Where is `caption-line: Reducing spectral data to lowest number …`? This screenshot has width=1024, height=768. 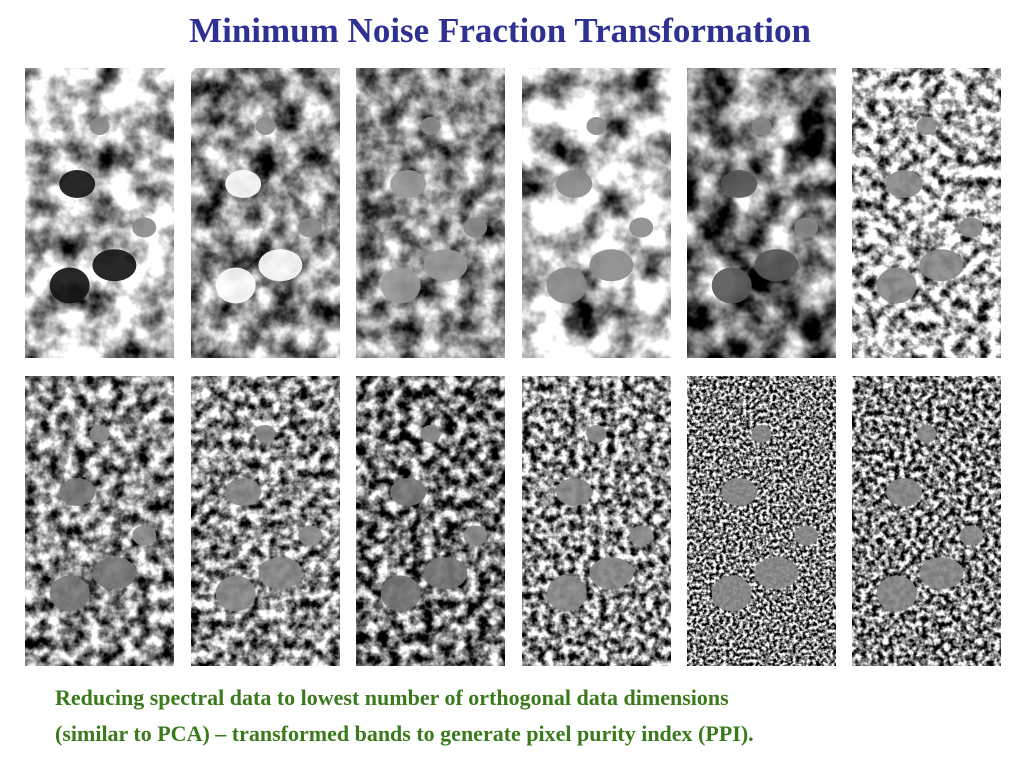 caption-line: Reducing spectral data to lowest number … is located at coordinates (392, 697).